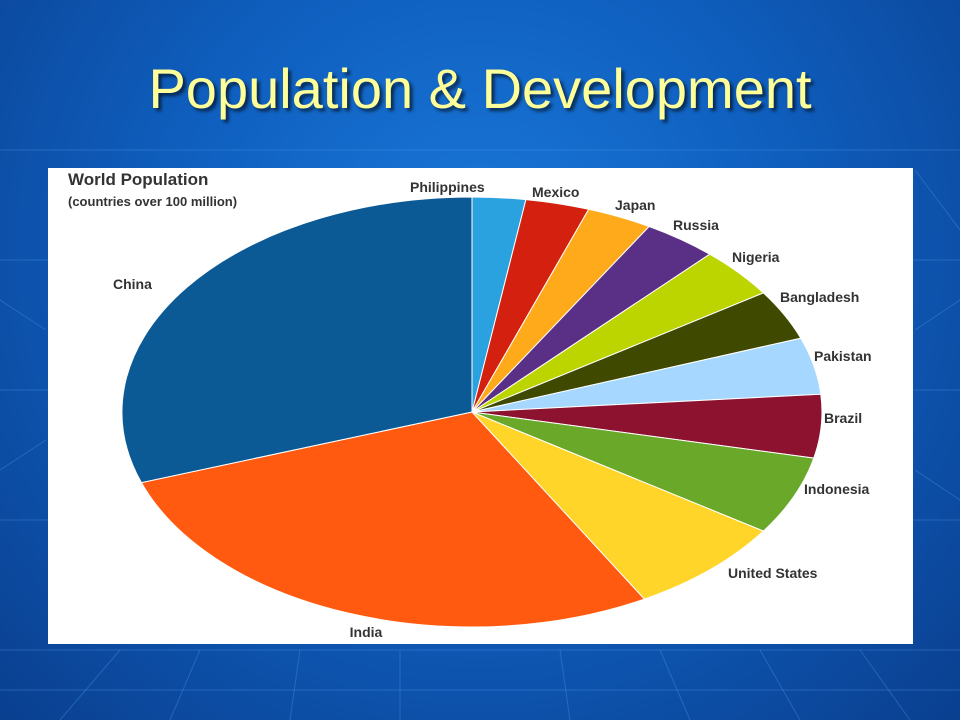 This screenshot has height=720, width=960. Describe the element at coordinates (819, 297) in the screenshot. I see `pie-label-bangladesh: Bangladesh` at that location.